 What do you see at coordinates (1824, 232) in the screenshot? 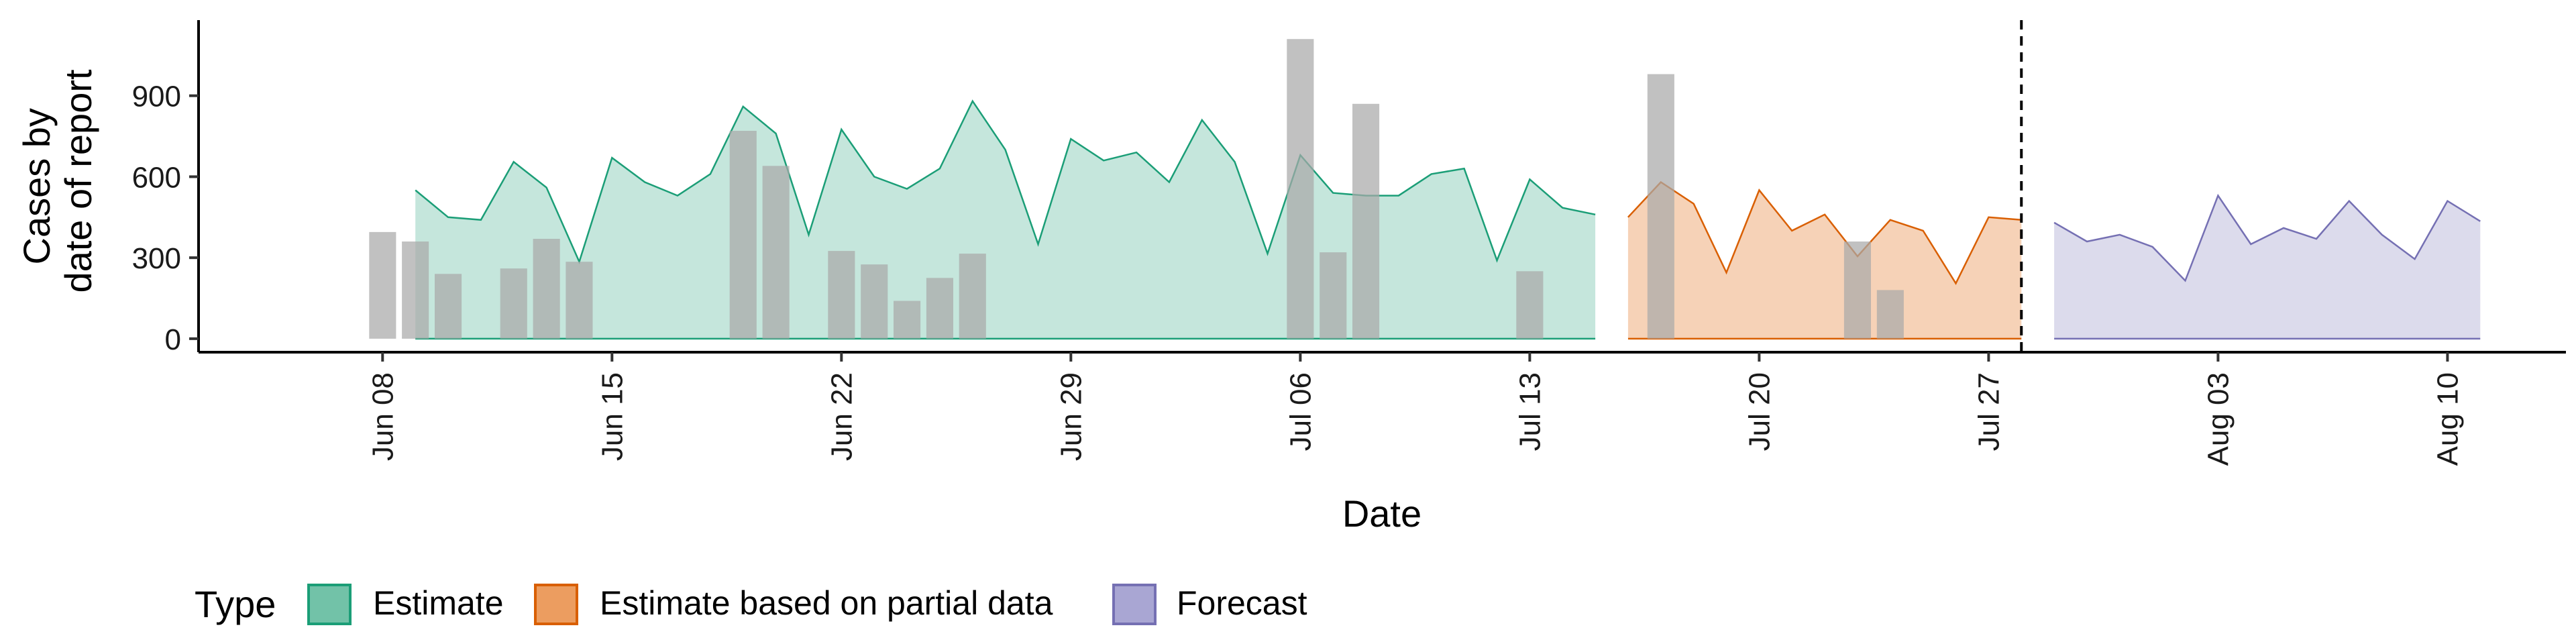
I see `line-estimate-based-on-partial-data` at bounding box center [1824, 232].